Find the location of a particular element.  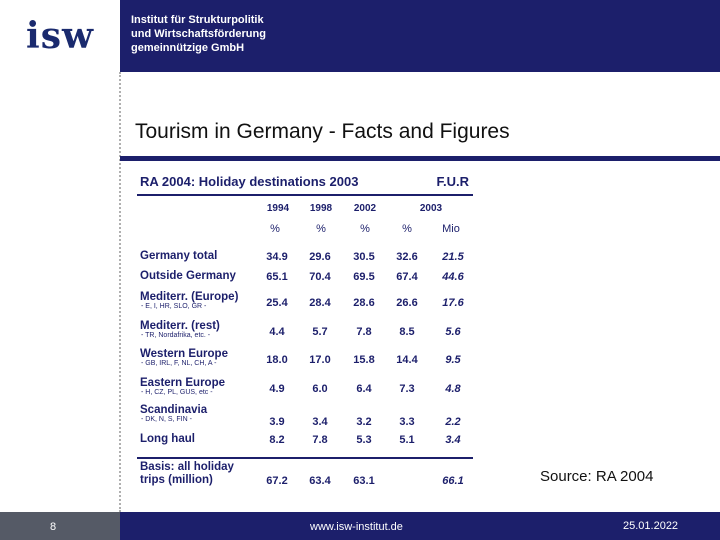

table-cell: 5.6 is located at coordinates (453, 332).